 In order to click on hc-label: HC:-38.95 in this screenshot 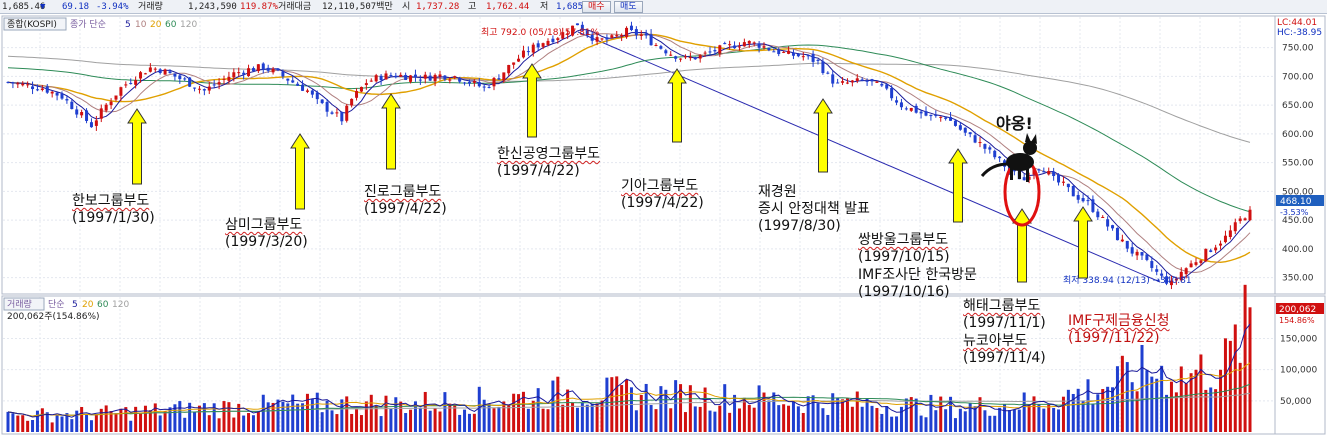, I will do `click(1299, 33)`.